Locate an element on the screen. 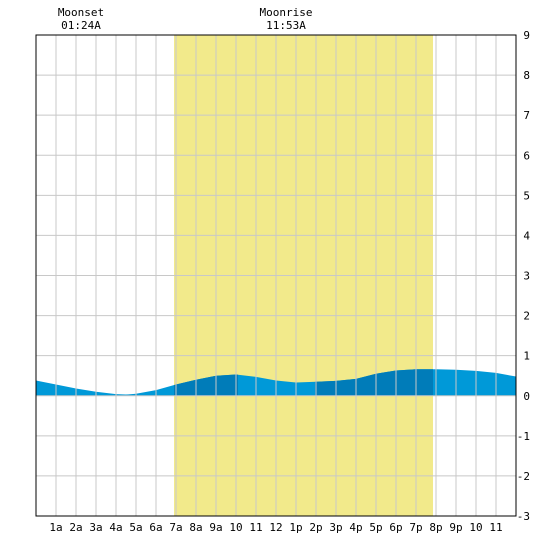  x-tick-label: 7p is located at coordinates (415, 527).